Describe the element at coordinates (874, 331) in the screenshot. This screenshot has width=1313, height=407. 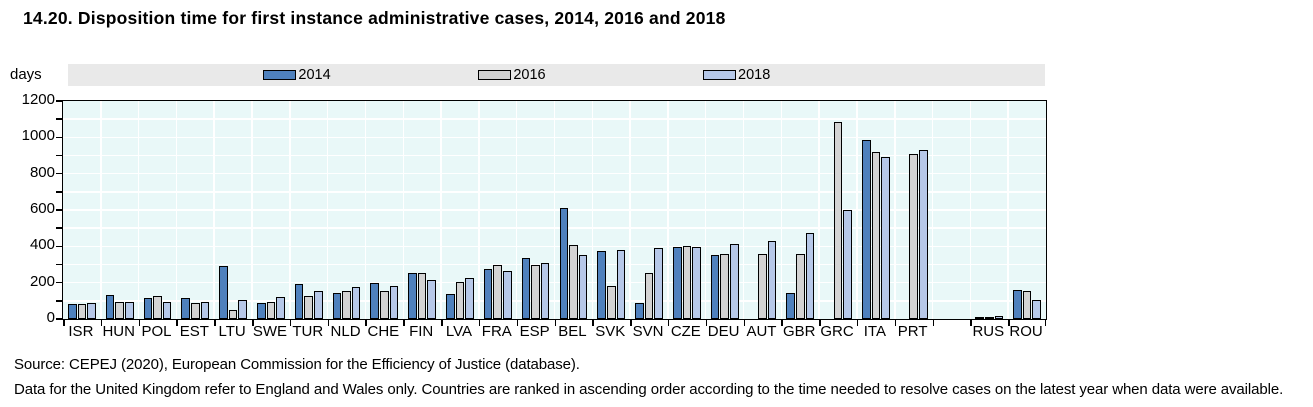
I see `x-axis-label-ITA: ITA` at that location.